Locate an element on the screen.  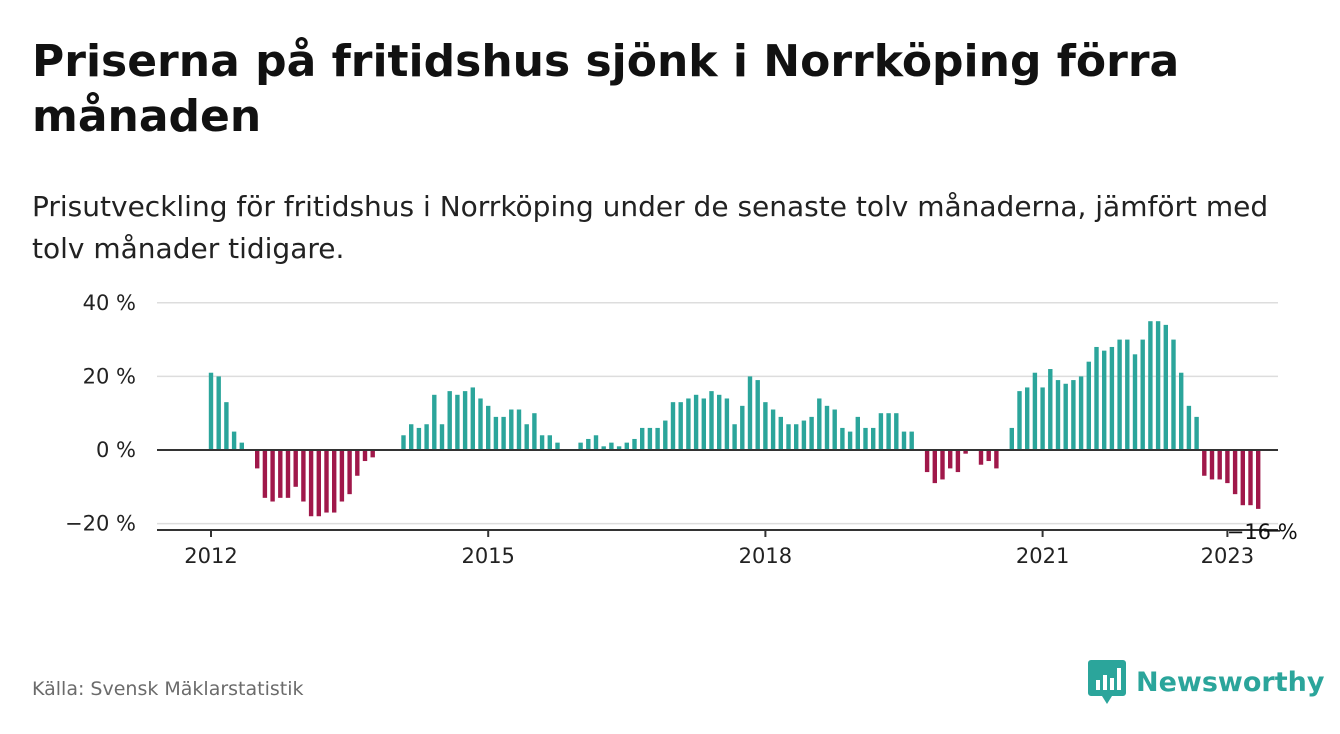
newsworthy-logo-icon is located at coordinates (1107, 682).